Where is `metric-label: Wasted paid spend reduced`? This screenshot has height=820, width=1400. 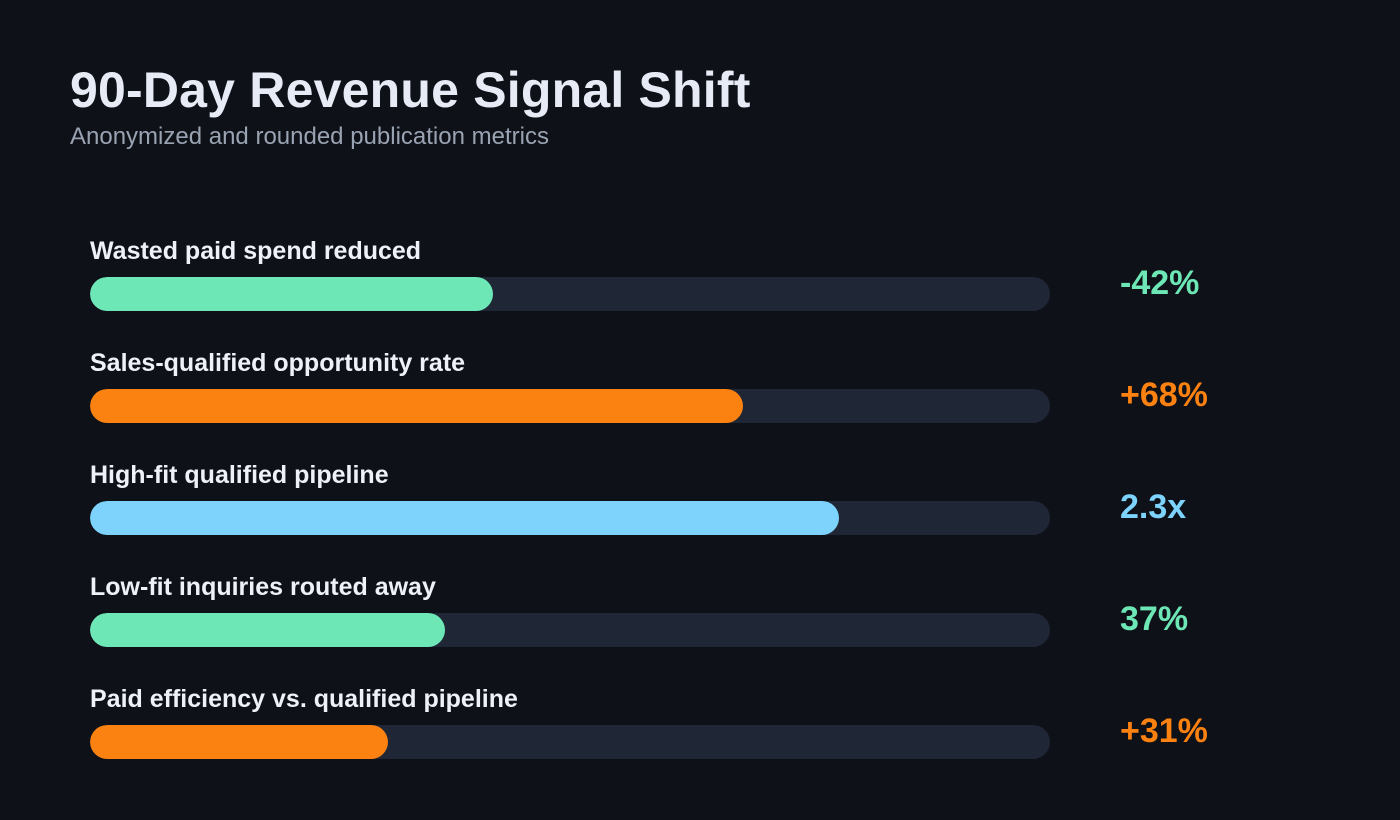 metric-label: Wasted paid spend reduced is located at coordinates (256, 251).